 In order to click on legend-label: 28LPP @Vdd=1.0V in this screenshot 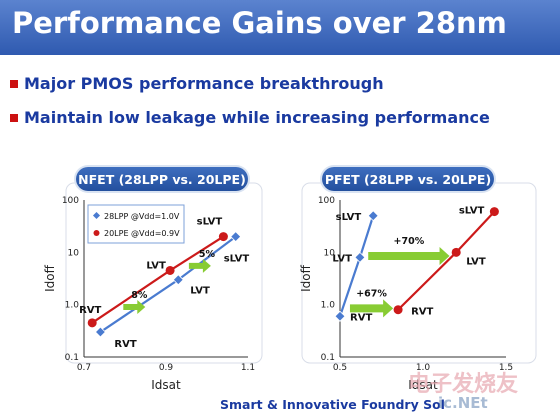, I will do `click(142, 216)`.